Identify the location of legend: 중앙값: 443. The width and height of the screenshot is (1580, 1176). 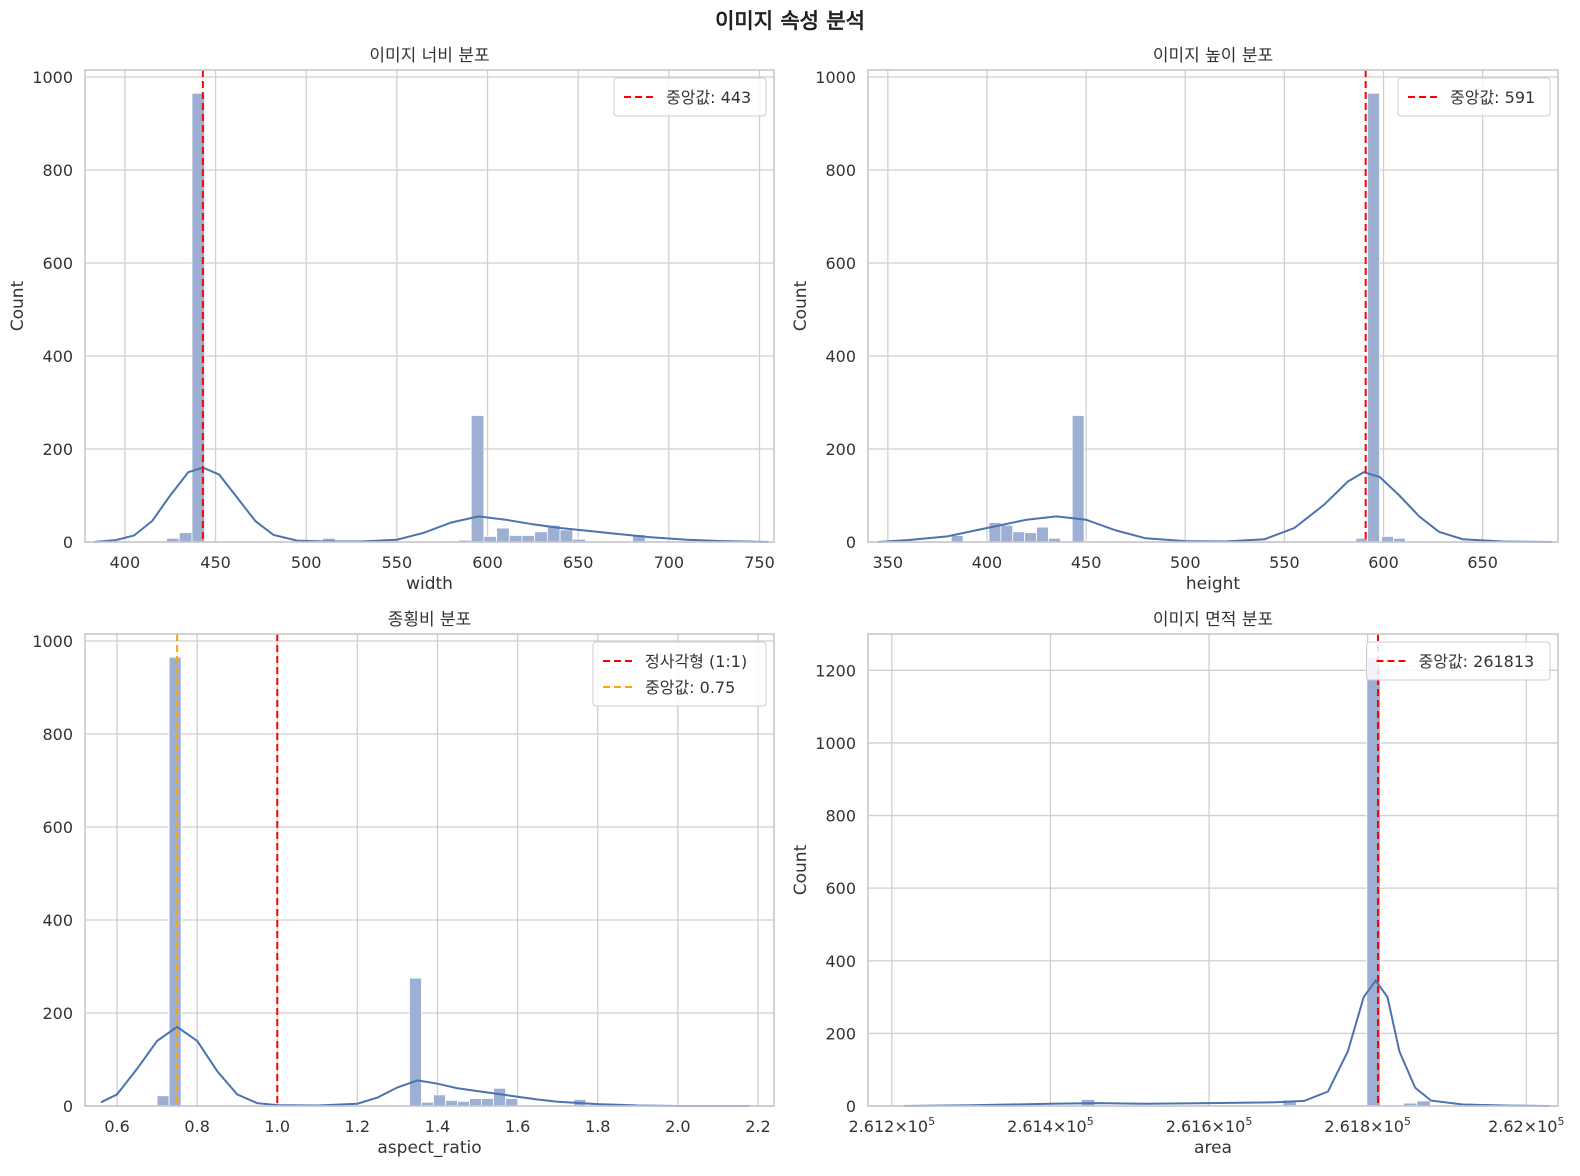
(690, 97).